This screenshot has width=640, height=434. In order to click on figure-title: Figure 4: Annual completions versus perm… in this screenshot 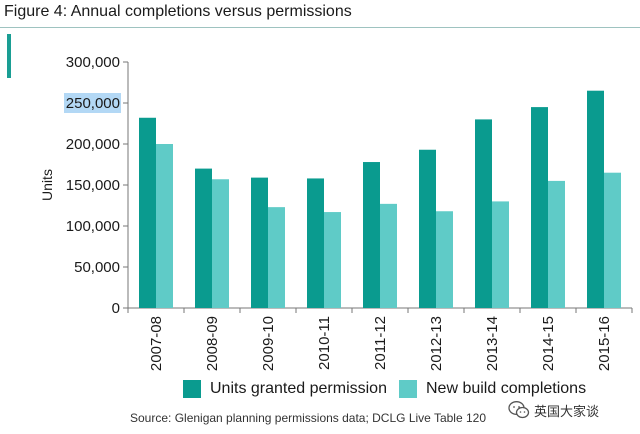, I will do `click(178, 11)`.